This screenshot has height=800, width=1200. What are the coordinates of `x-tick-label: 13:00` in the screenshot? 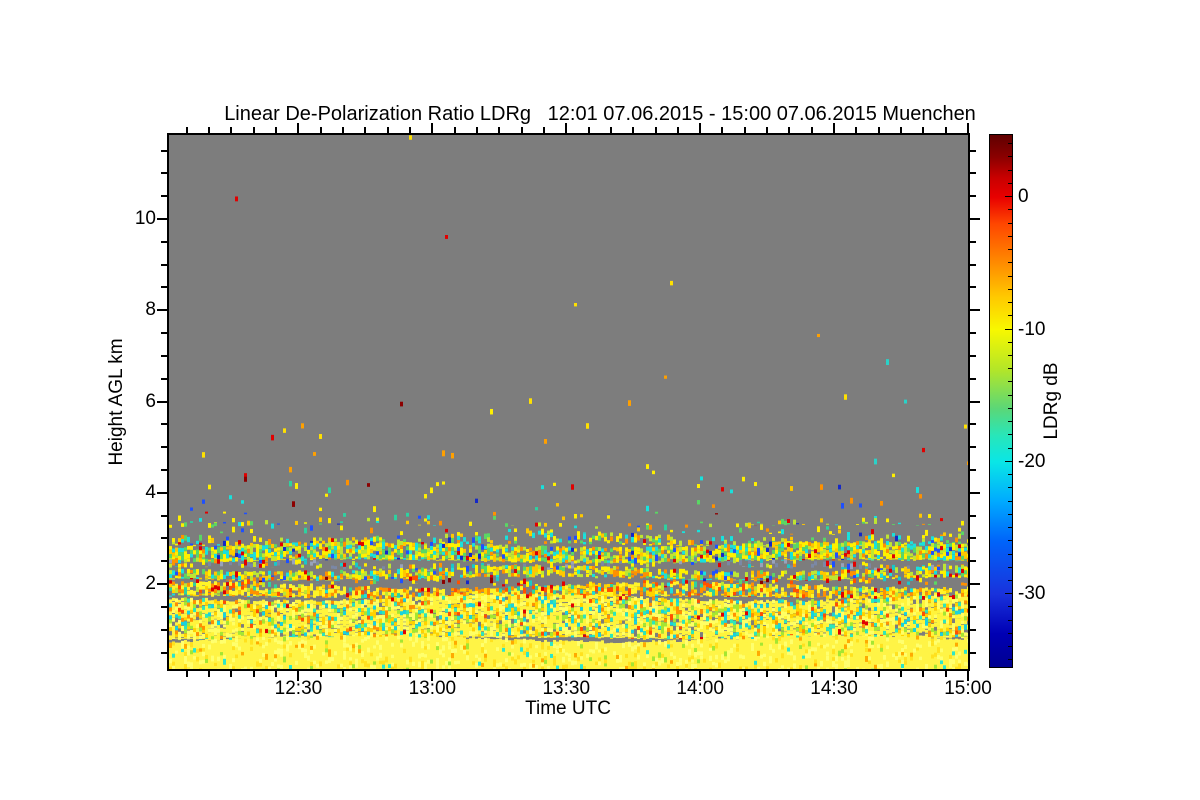 It's located at (432, 688).